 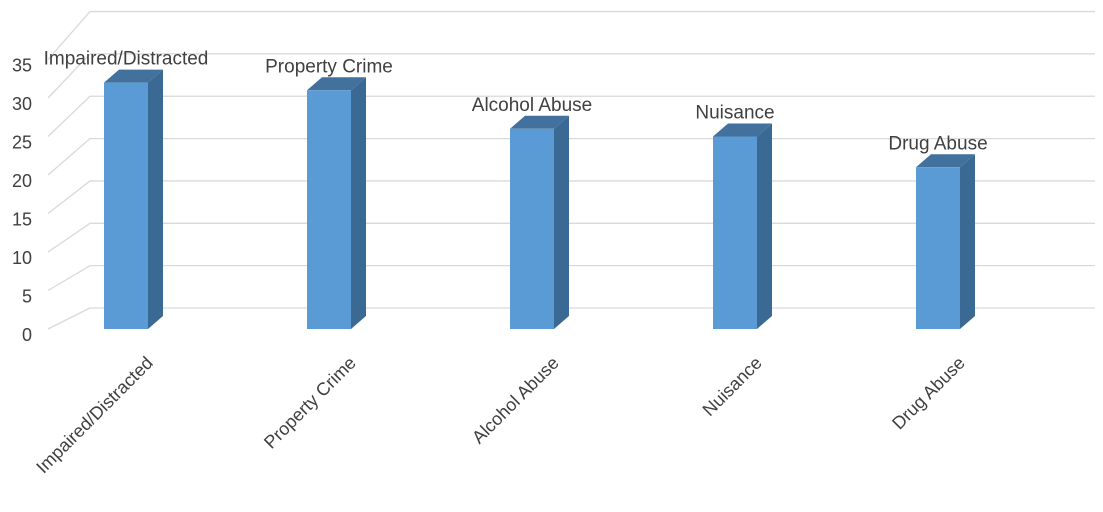 I want to click on y-tick-label: 5, so click(x=27, y=297).